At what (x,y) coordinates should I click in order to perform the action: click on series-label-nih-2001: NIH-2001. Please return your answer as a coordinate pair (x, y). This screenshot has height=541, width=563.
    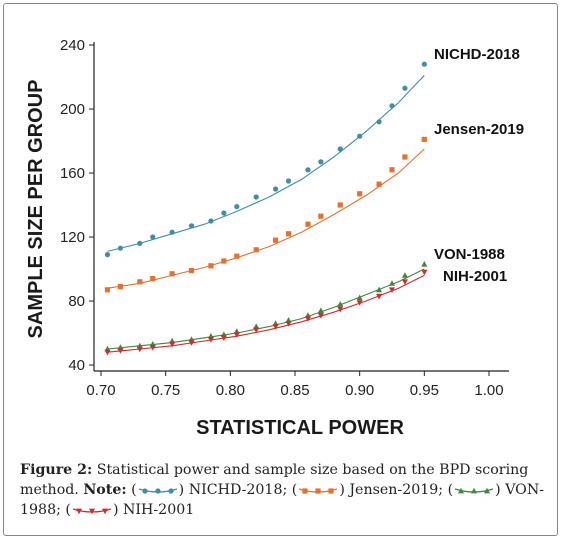
    Looking at the image, I should click on (475, 276).